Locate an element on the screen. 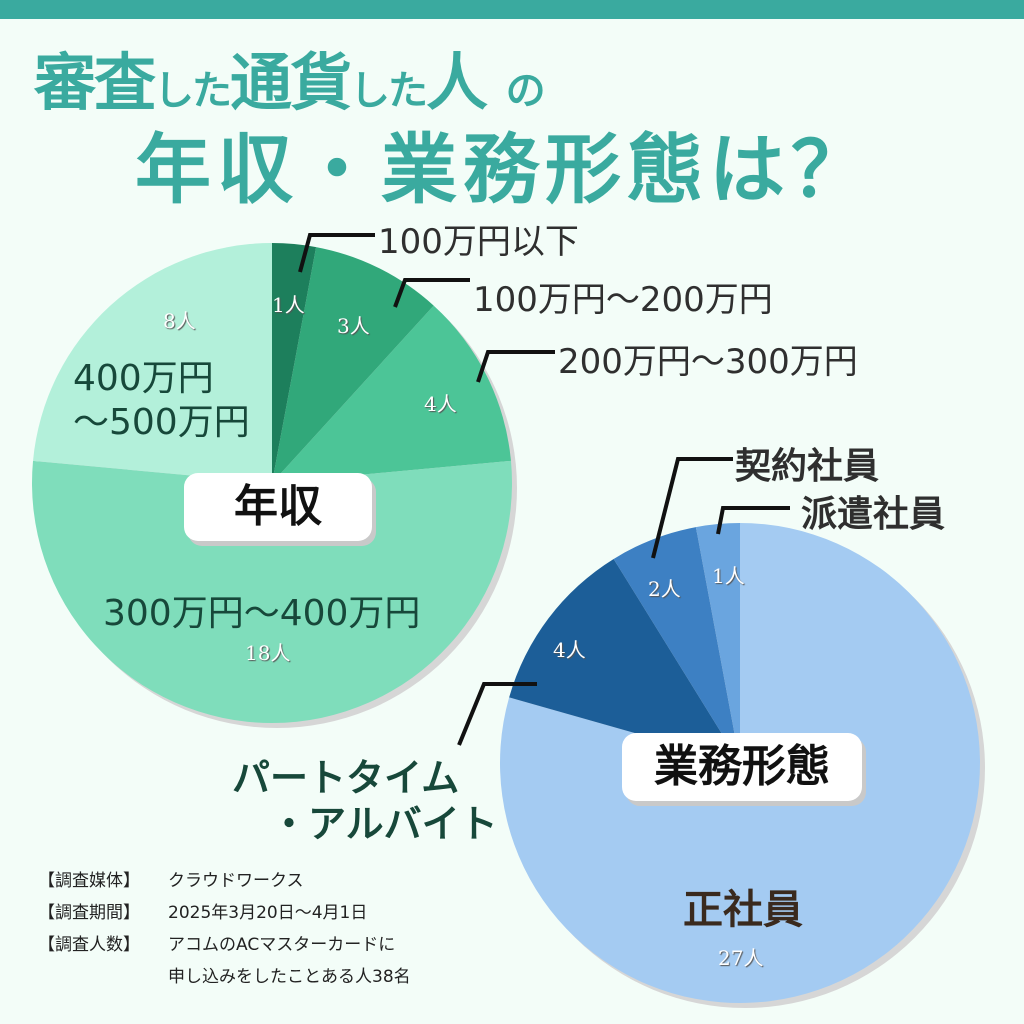  label-part: パートタイム ・アルバイト is located at coordinates (365, 801).